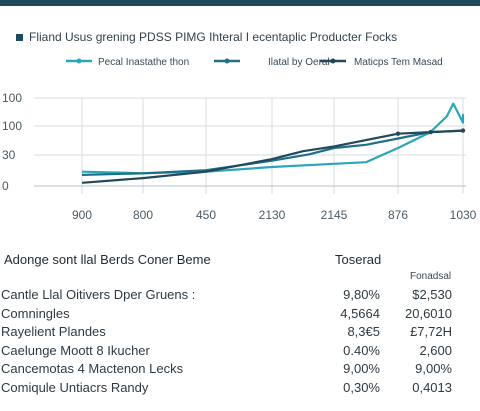 The width and height of the screenshot is (480, 411). What do you see at coordinates (398, 62) in the screenshot?
I see `legend-label: Maticps Tem Masad` at bounding box center [398, 62].